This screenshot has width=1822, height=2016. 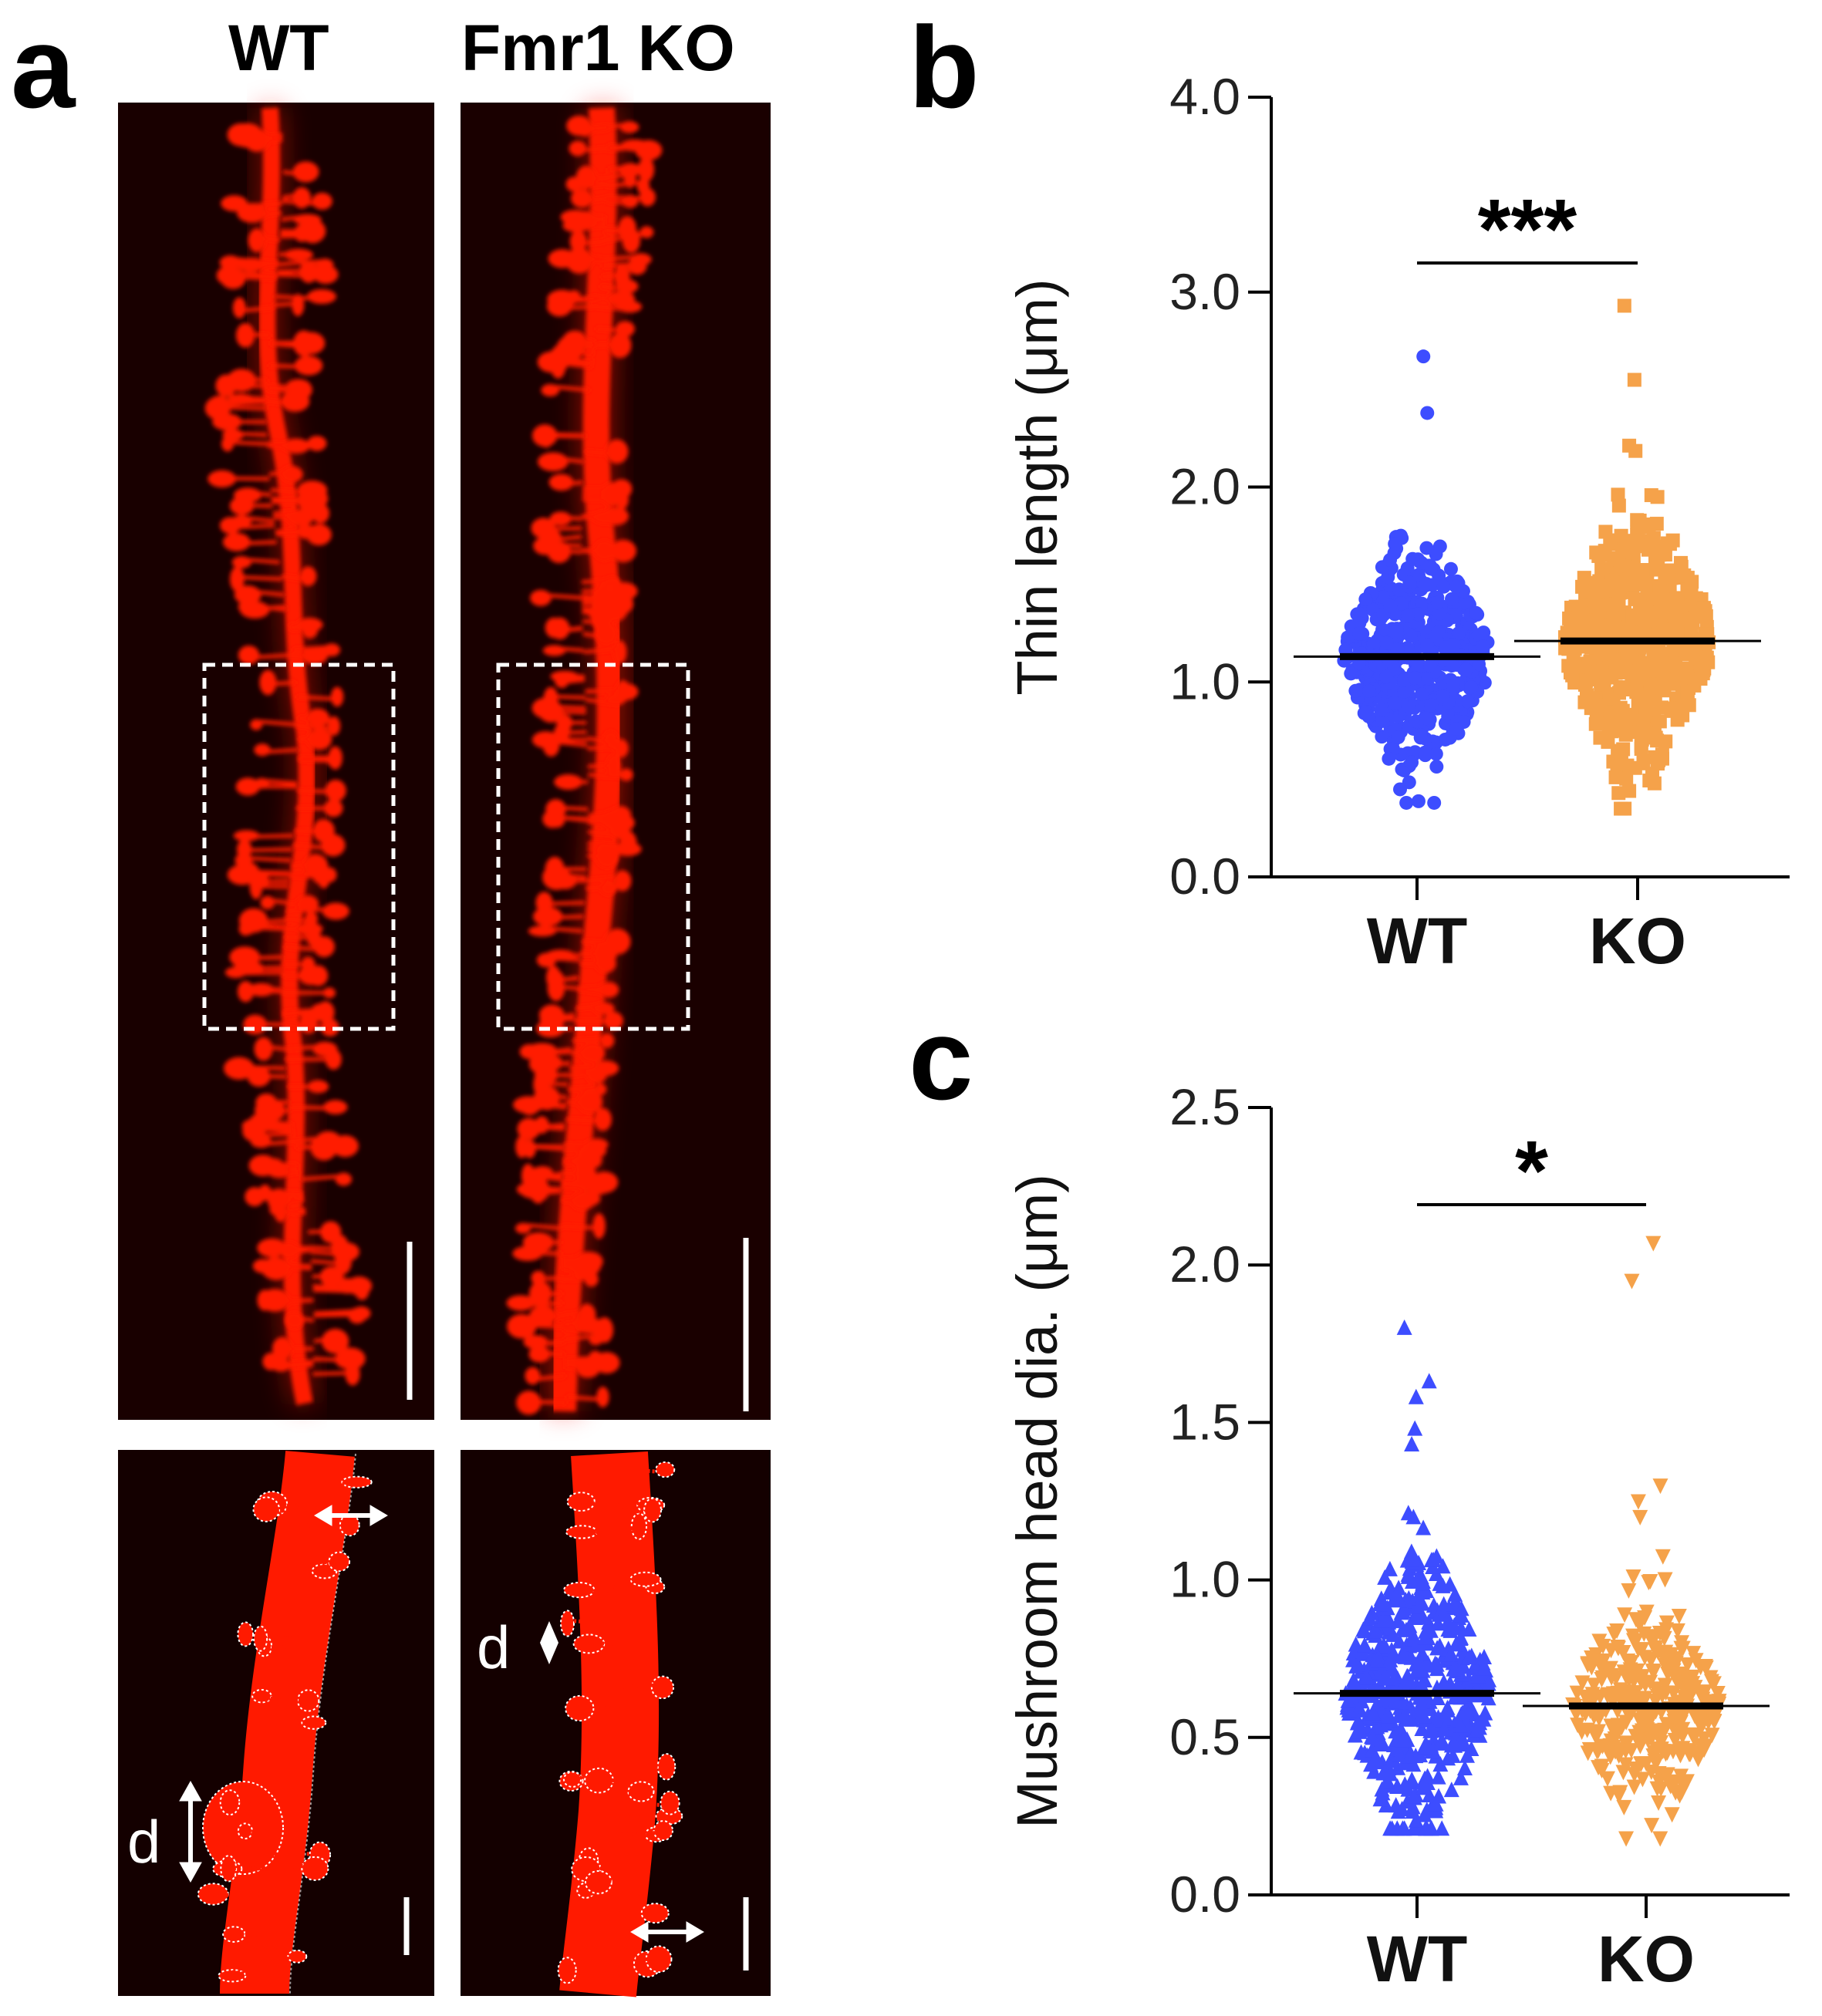 I want to click on ko-spines, so click(x=584, y=765).